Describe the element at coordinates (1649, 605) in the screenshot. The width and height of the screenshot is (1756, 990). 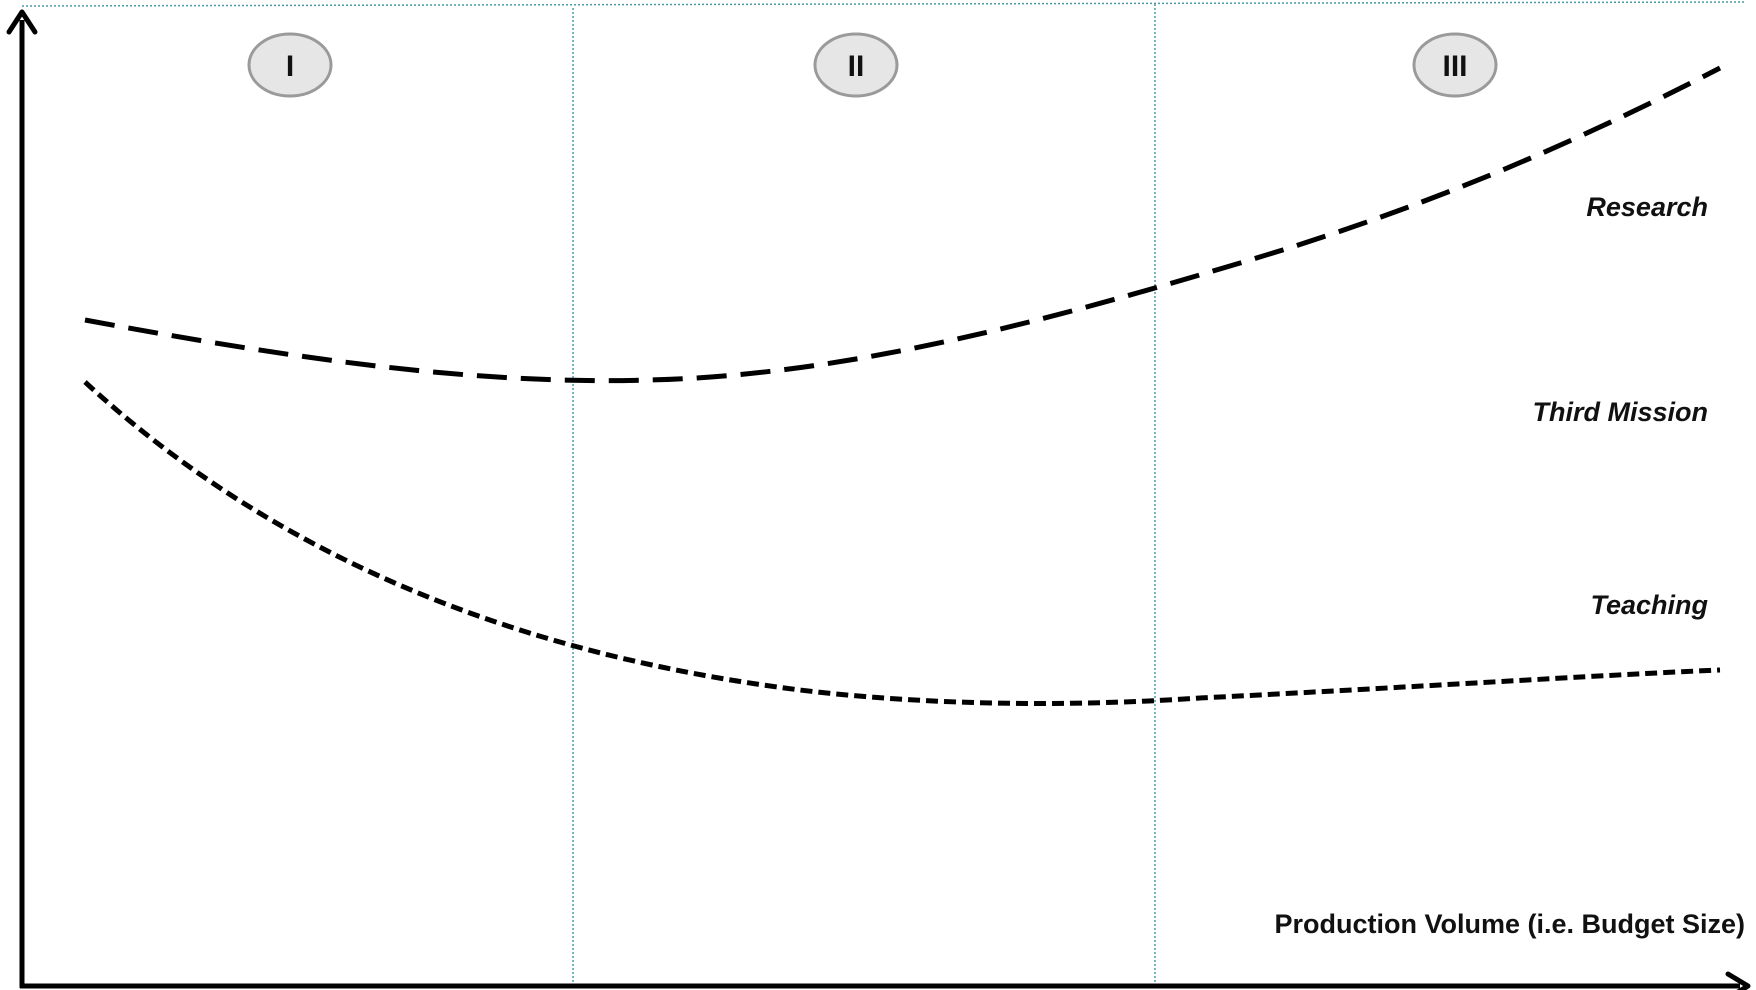
I see `teaching-label: Teaching` at that location.